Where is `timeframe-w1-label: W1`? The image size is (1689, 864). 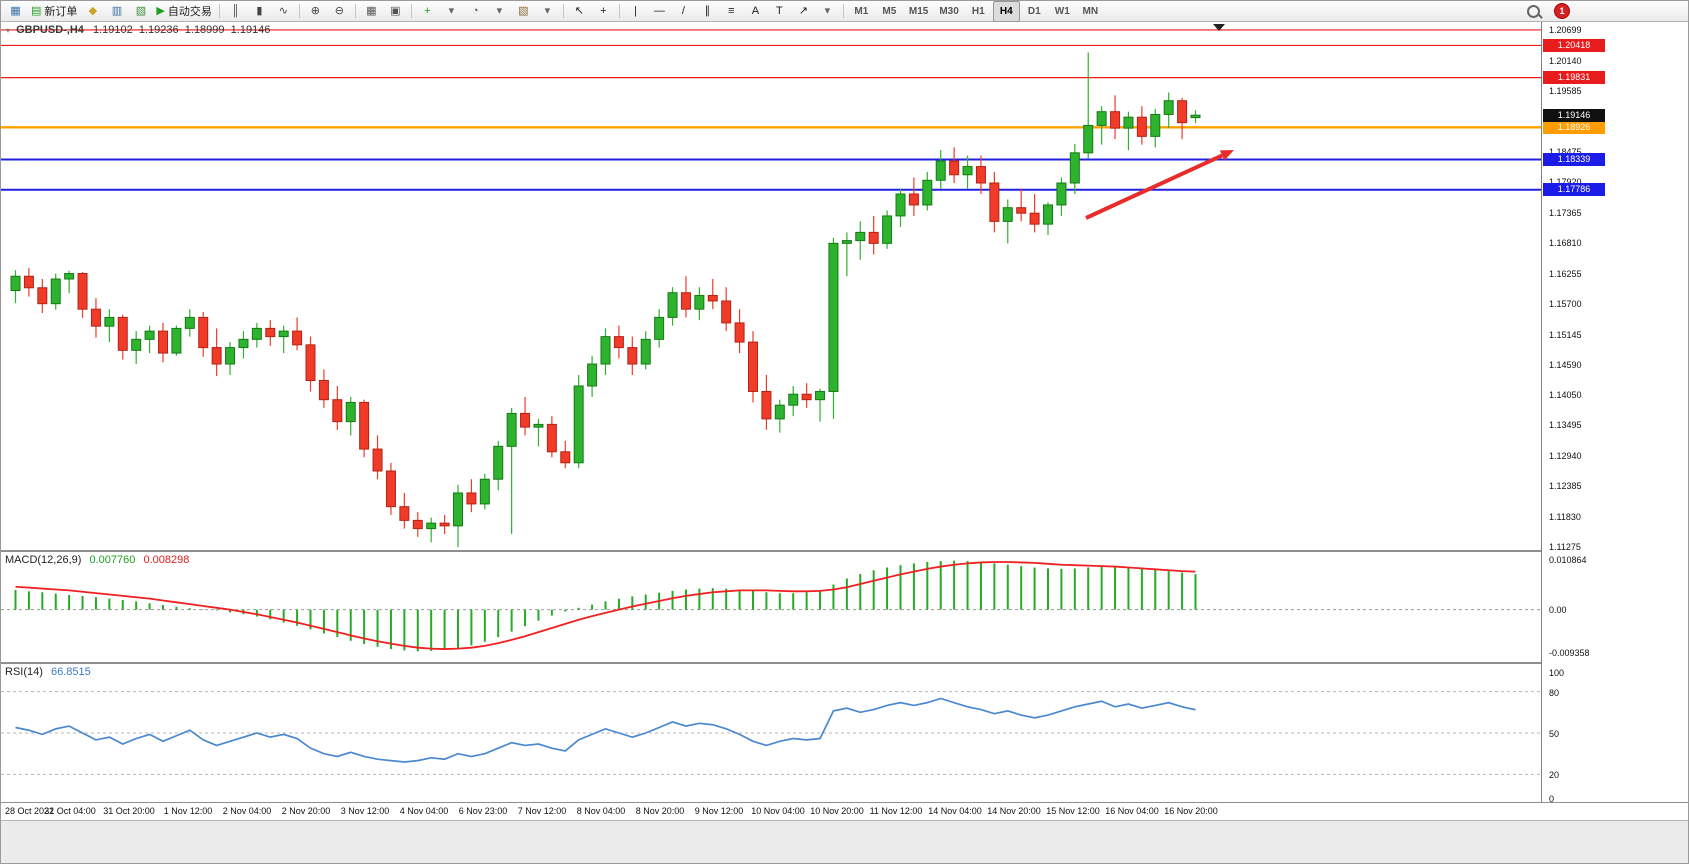 timeframe-w1-label: W1 is located at coordinates (1062, 11).